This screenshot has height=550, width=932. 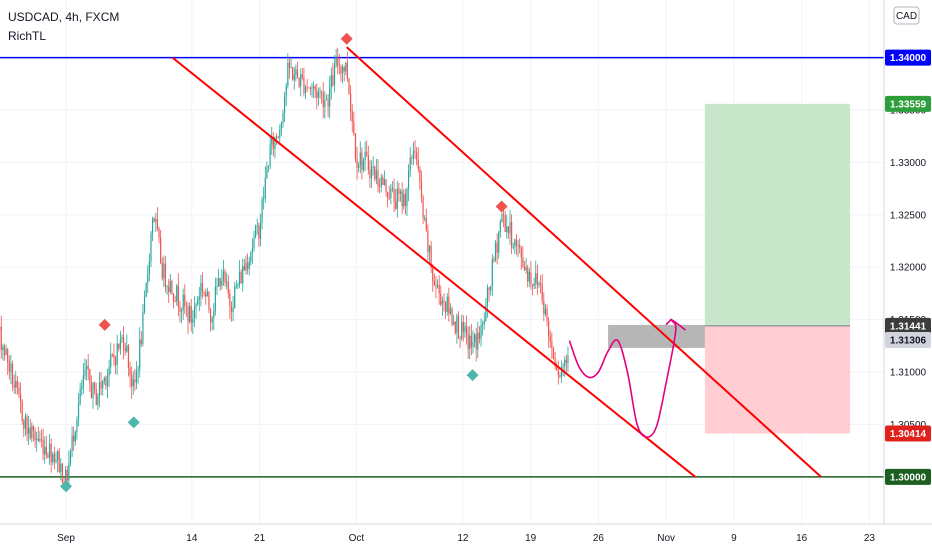 I want to click on long-position-tool, so click(x=777, y=268).